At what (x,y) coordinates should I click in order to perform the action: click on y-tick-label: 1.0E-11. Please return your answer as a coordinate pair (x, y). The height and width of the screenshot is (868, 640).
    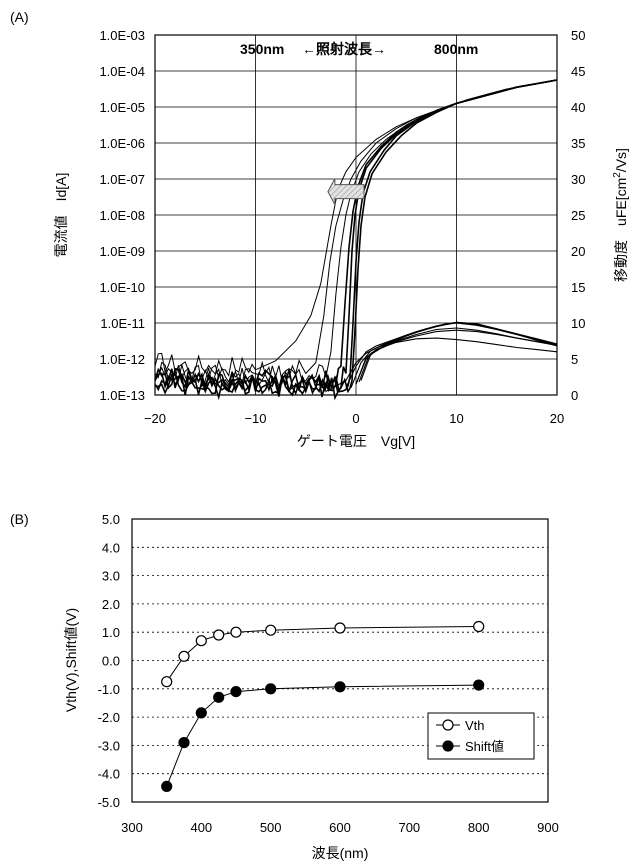
    Looking at the image, I should click on (122, 323).